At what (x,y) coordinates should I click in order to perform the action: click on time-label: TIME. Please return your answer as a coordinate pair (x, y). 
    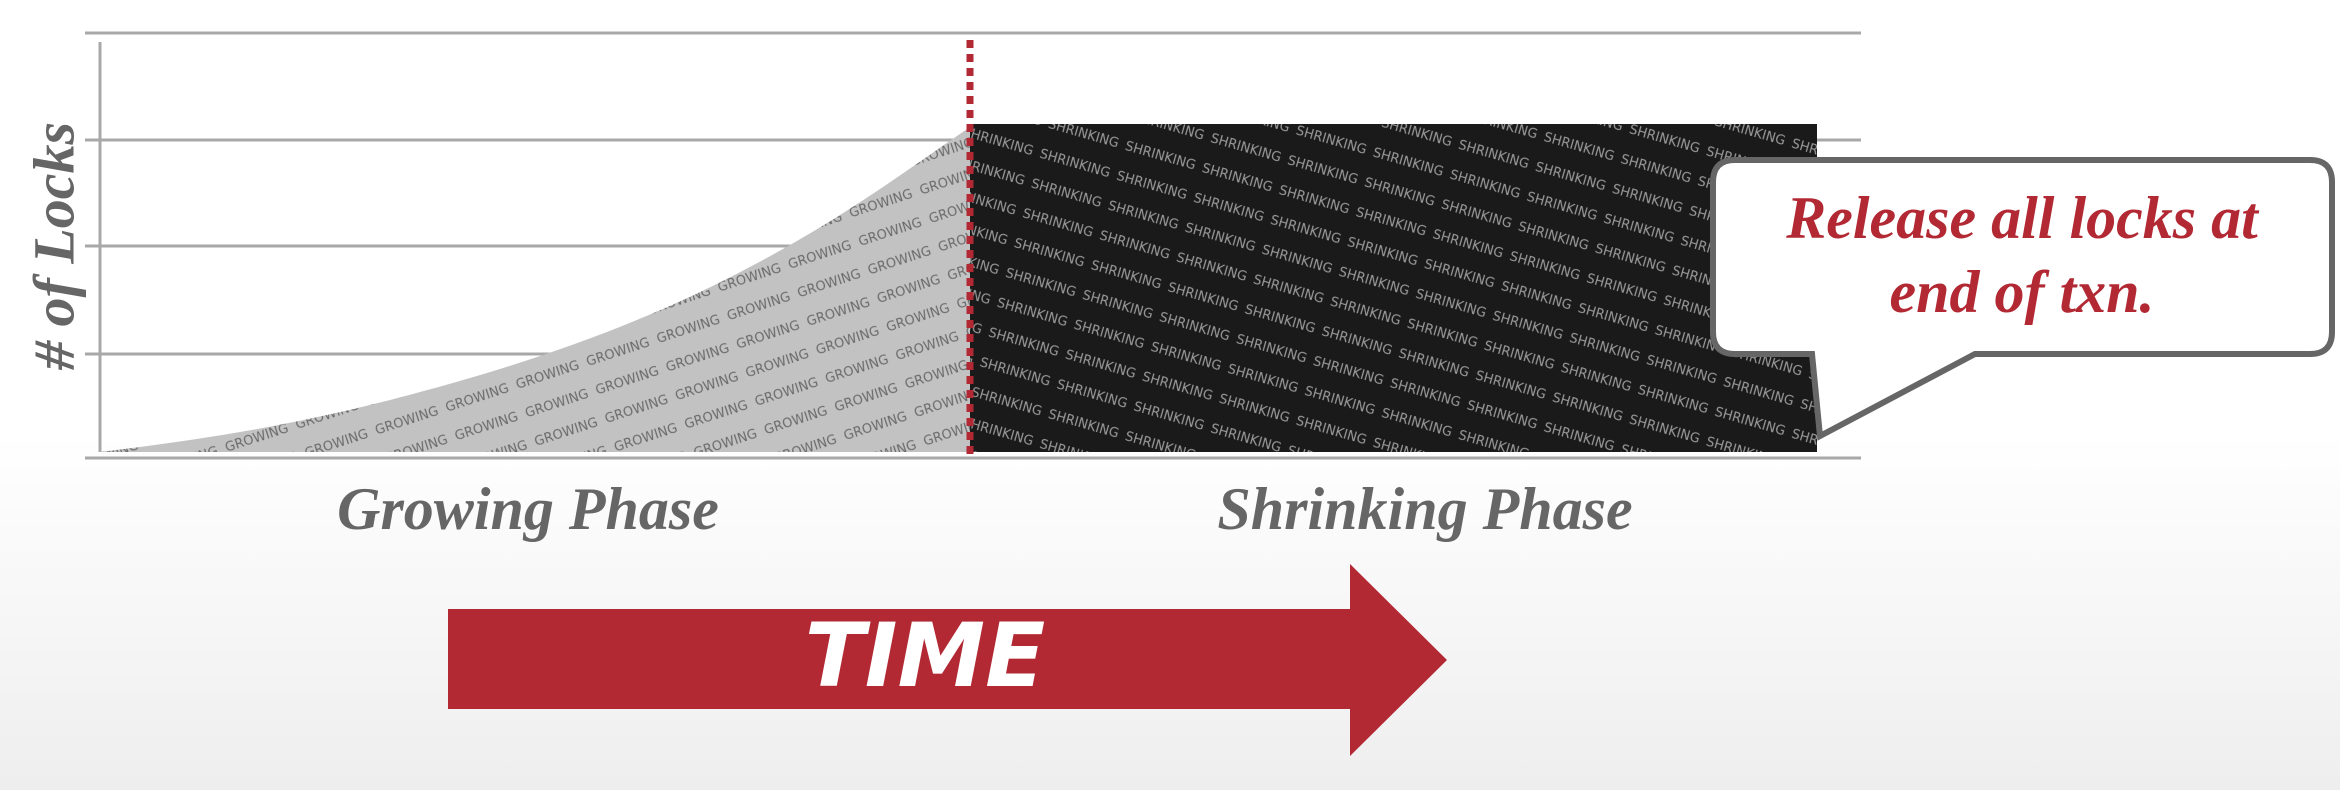
    Looking at the image, I should click on (925, 655).